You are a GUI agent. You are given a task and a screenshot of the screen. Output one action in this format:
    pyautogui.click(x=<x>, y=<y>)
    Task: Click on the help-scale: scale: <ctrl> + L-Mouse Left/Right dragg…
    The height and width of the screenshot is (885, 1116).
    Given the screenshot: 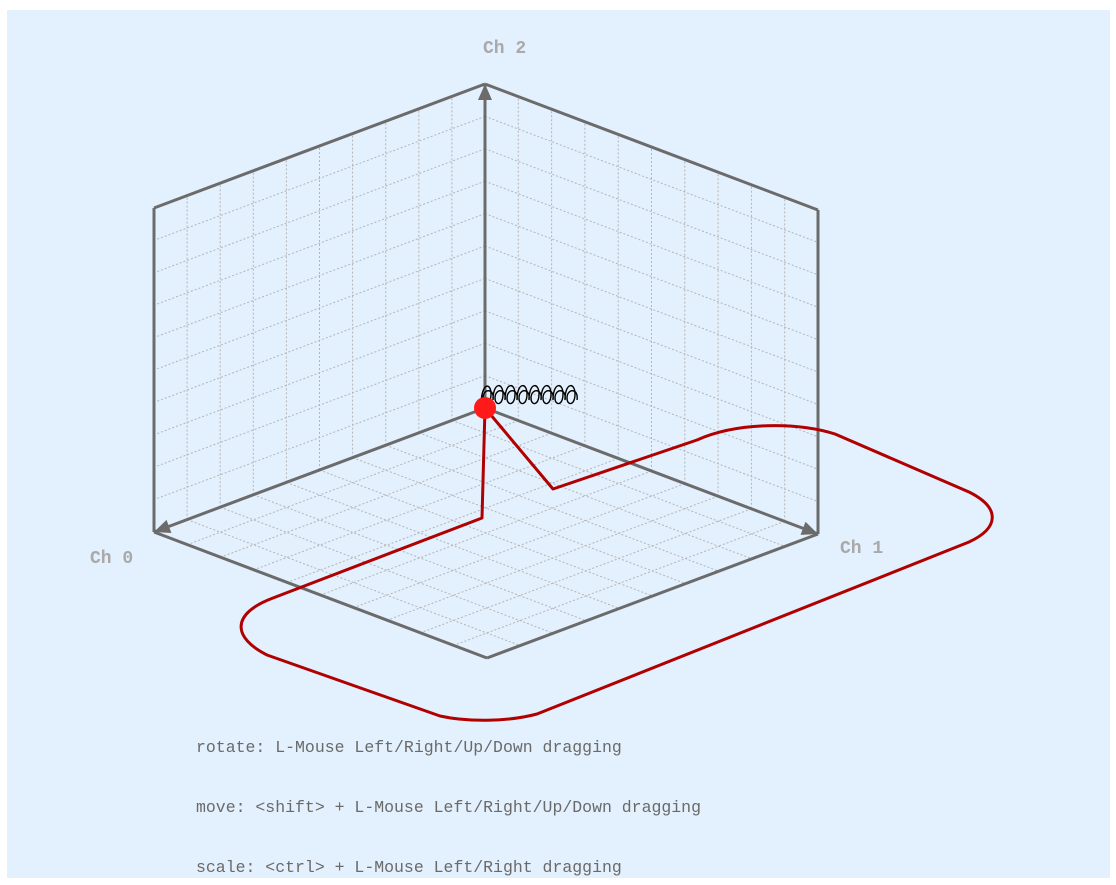 What is the action you would take?
    pyautogui.click(x=409, y=867)
    